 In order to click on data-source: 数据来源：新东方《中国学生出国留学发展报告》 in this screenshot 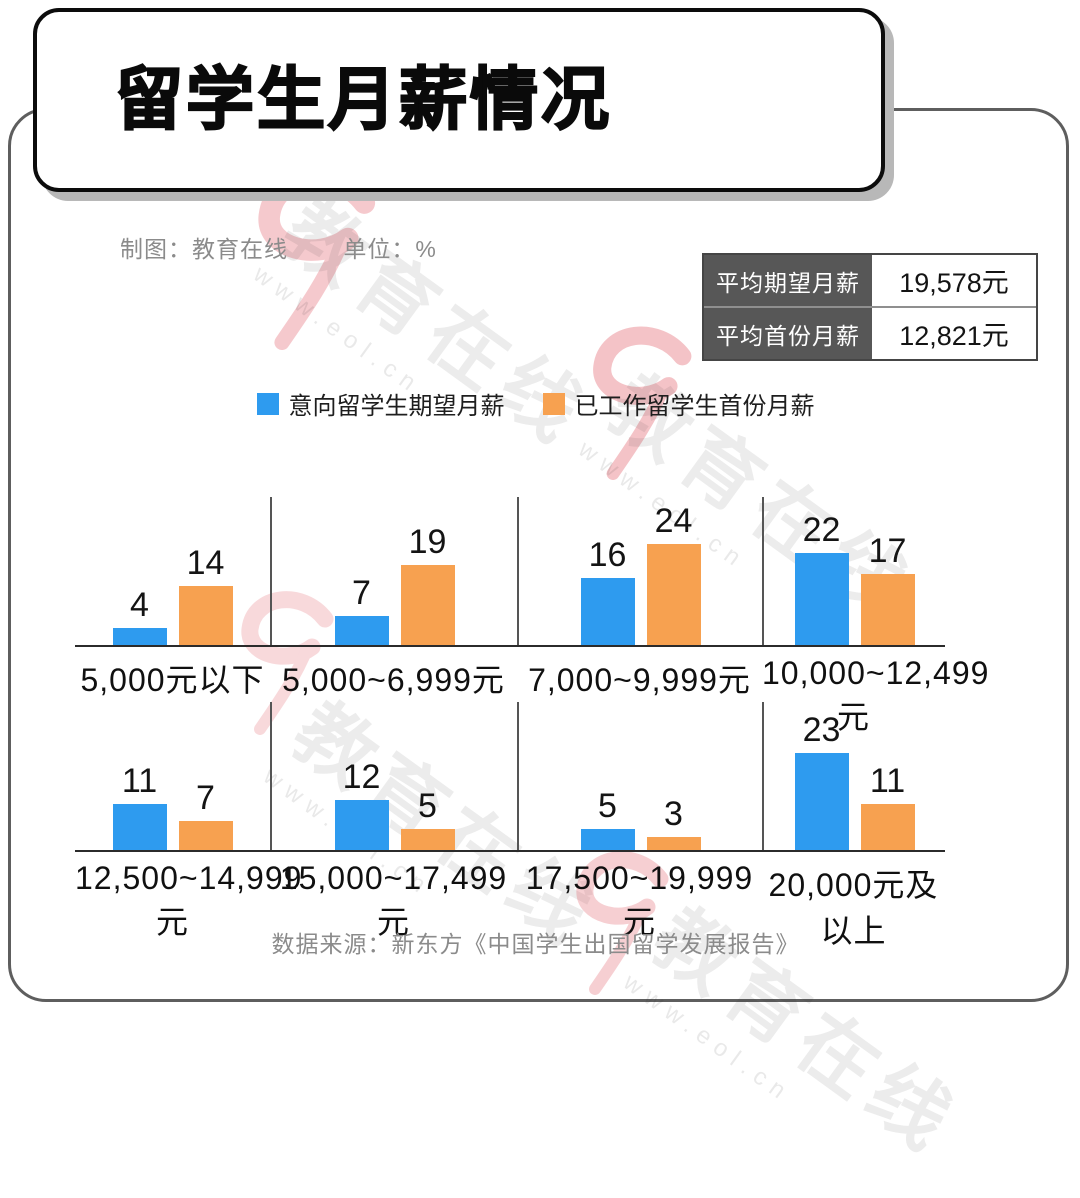, I will do `click(535, 944)`.